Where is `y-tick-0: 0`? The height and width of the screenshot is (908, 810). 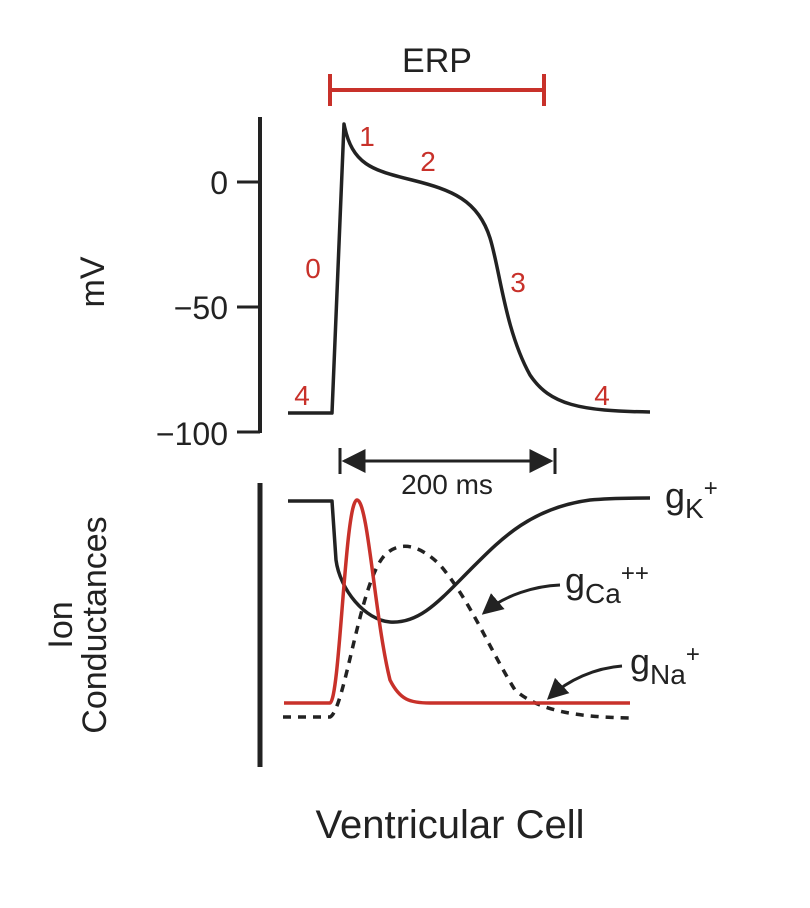
y-tick-0: 0 is located at coordinates (219, 183).